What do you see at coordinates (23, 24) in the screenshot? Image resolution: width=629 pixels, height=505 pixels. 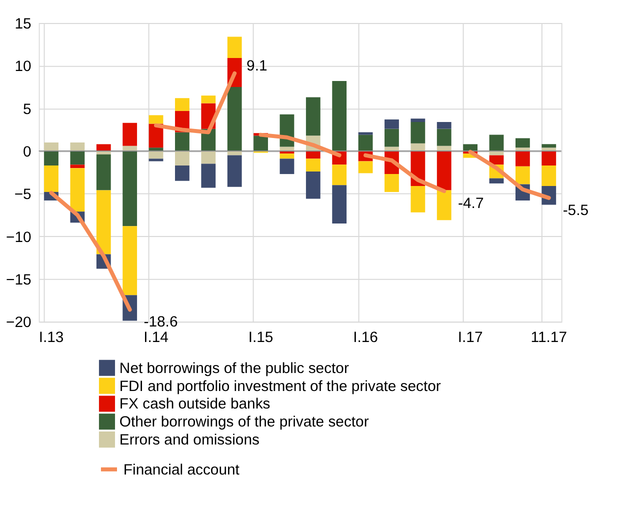 I see `y-tick-label: 15` at bounding box center [23, 24].